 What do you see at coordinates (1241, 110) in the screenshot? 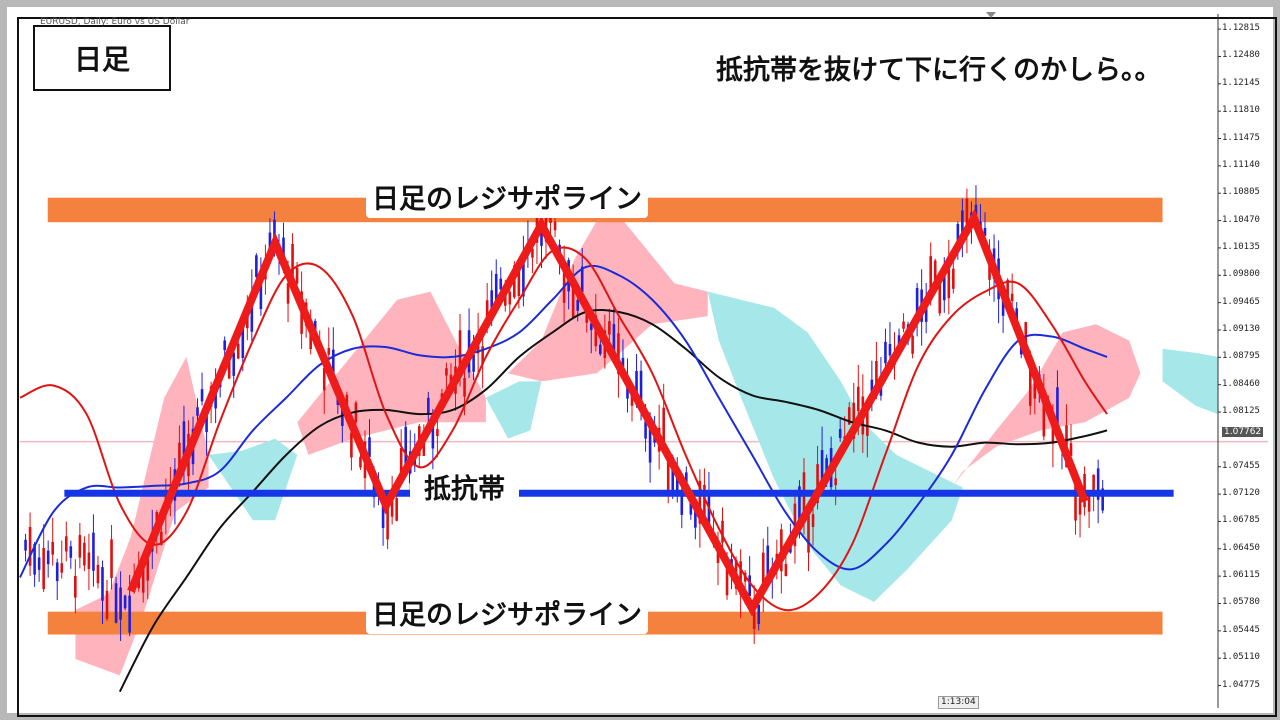
I see `y-tick-label: 1.11810` at bounding box center [1241, 110].